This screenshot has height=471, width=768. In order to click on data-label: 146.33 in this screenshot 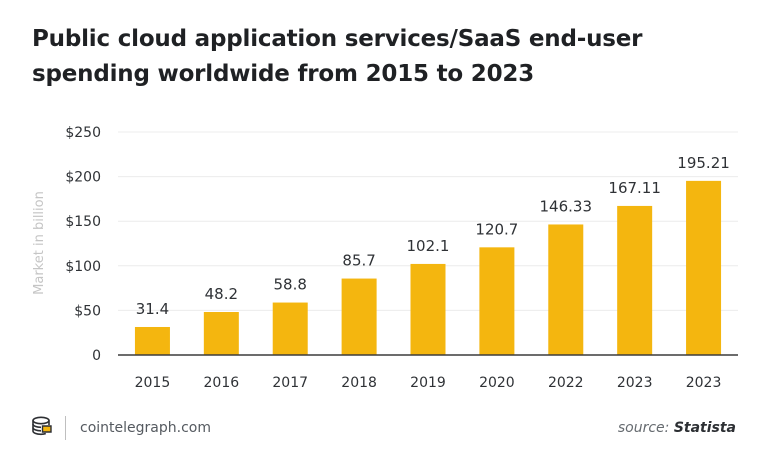, I will do `click(566, 206)`.